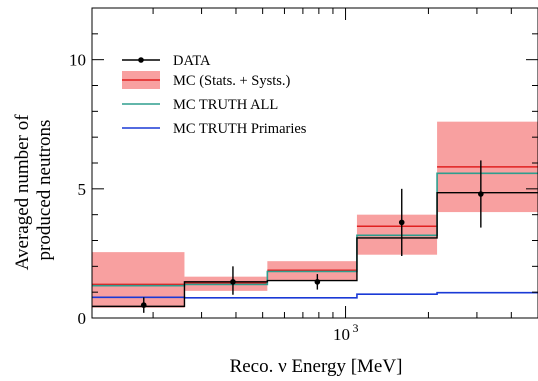 Image resolution: width=538 pixels, height=381 pixels. What do you see at coordinates (341, 334) in the screenshot?
I see `x-tick-label: 10` at bounding box center [341, 334].